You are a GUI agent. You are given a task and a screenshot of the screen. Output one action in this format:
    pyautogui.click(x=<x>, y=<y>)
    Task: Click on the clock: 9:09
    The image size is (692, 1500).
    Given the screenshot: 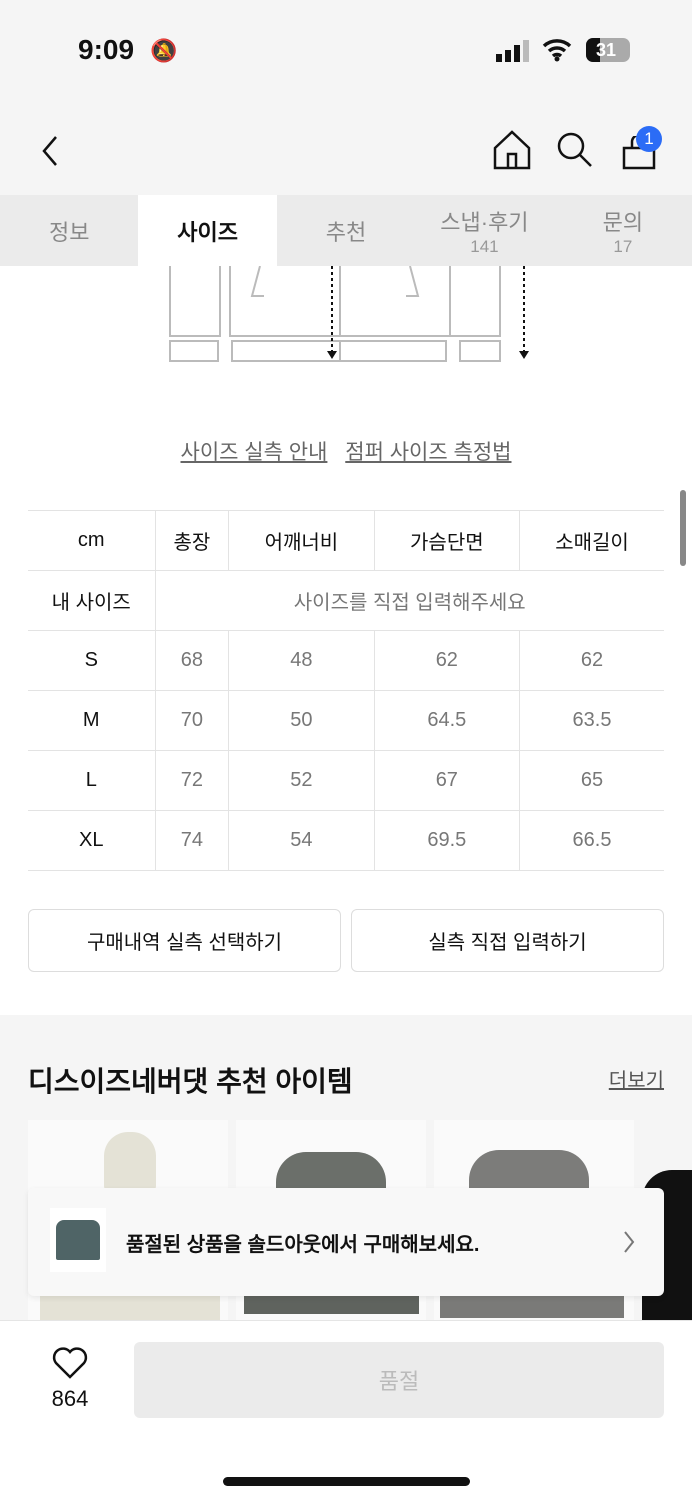 What is the action you would take?
    pyautogui.click(x=106, y=49)
    